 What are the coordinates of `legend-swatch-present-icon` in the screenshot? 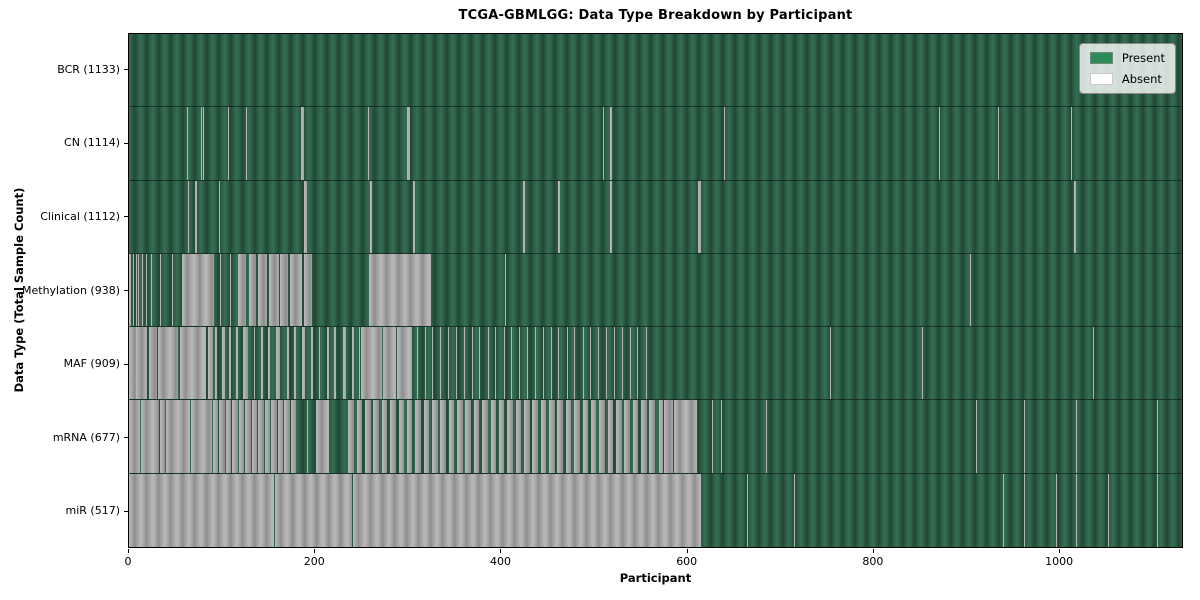 It's located at (1101, 58).